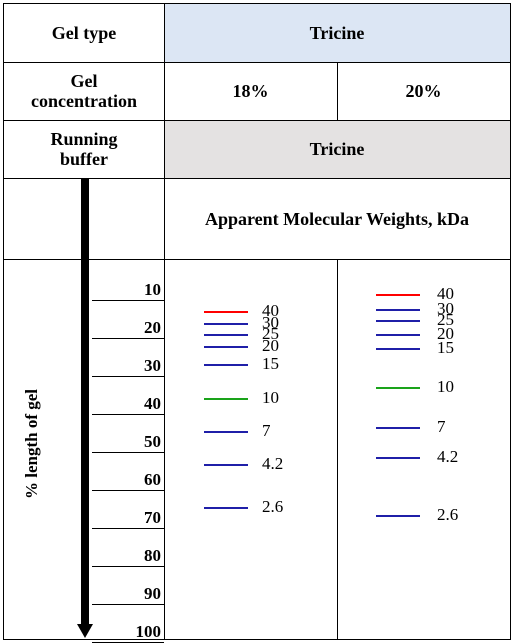 This screenshot has height=644, width=513. I want to click on gel-type-value: Tricine, so click(337, 33).